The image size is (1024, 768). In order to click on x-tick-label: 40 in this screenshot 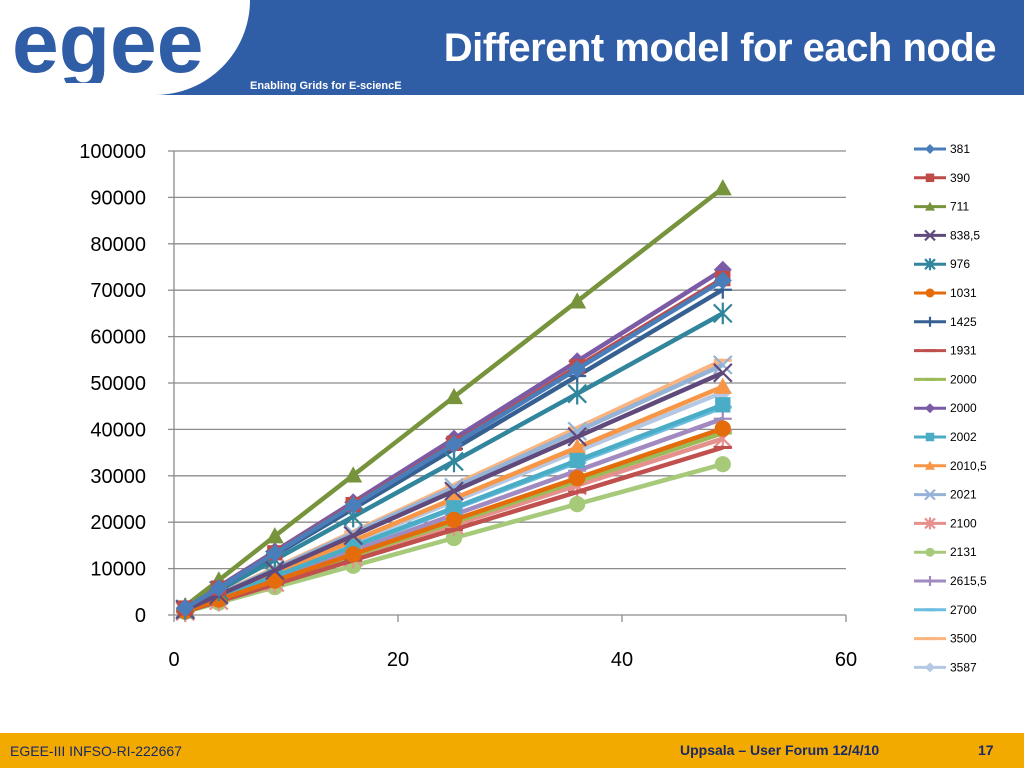, I will do `click(622, 660)`.